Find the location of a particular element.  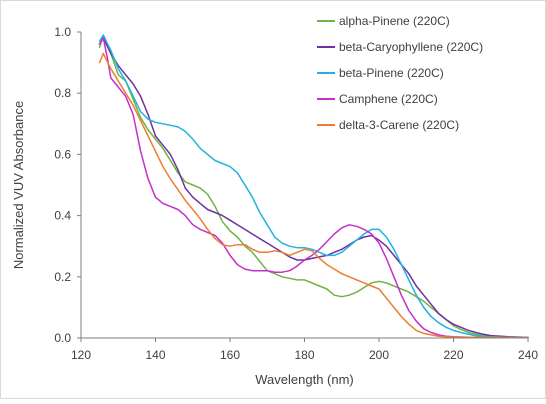

legend-label-5: delta-3-Carene (220C) is located at coordinates (399, 125).